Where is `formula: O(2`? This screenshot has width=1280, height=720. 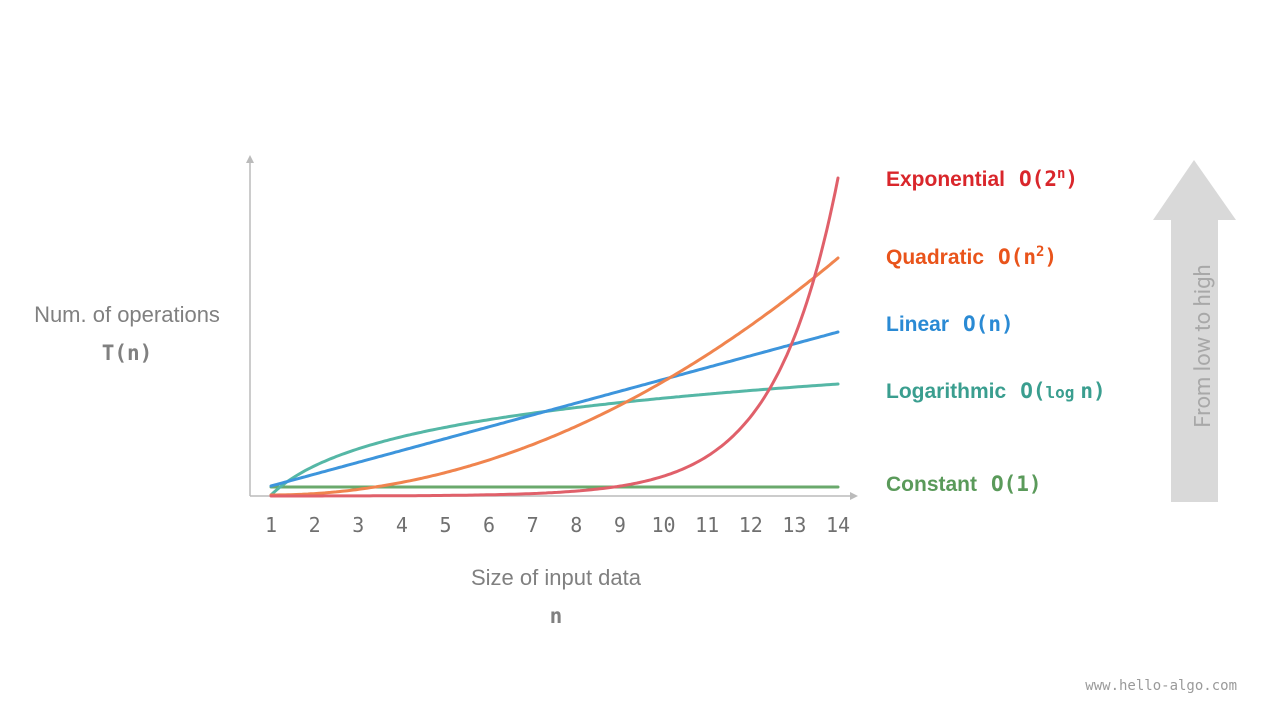 formula: O(2 is located at coordinates (1038, 179).